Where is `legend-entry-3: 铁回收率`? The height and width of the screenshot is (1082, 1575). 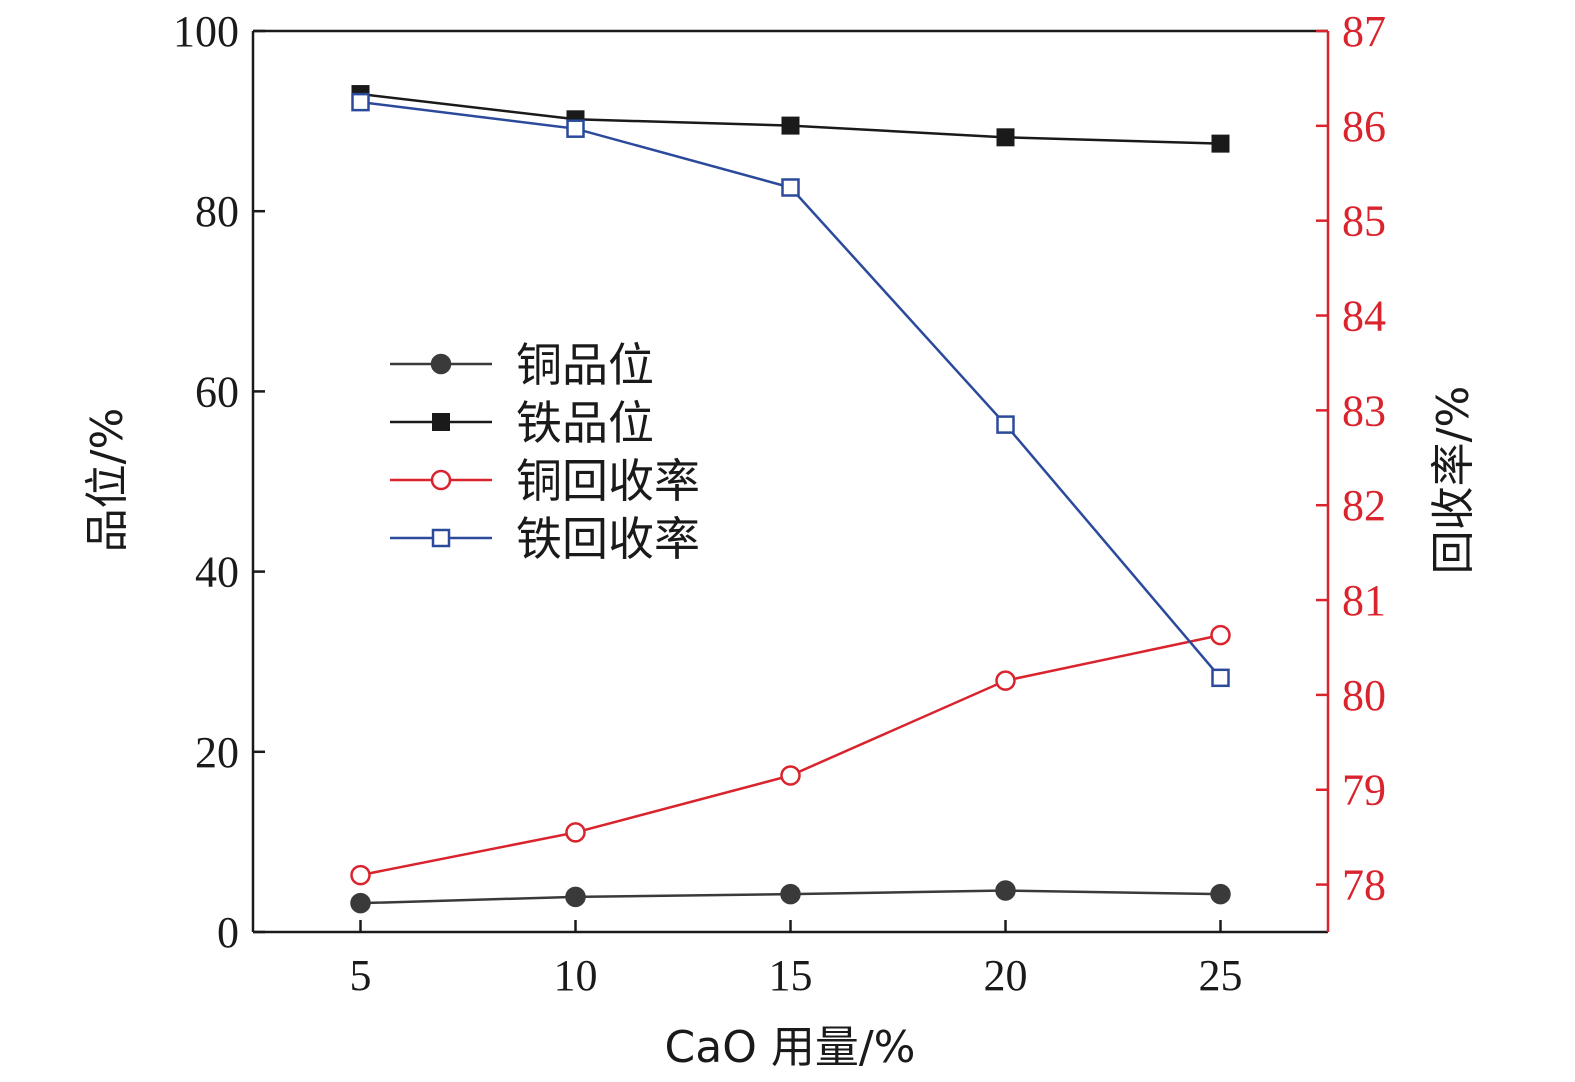 legend-entry-3: 铁回收率 is located at coordinates (545, 539).